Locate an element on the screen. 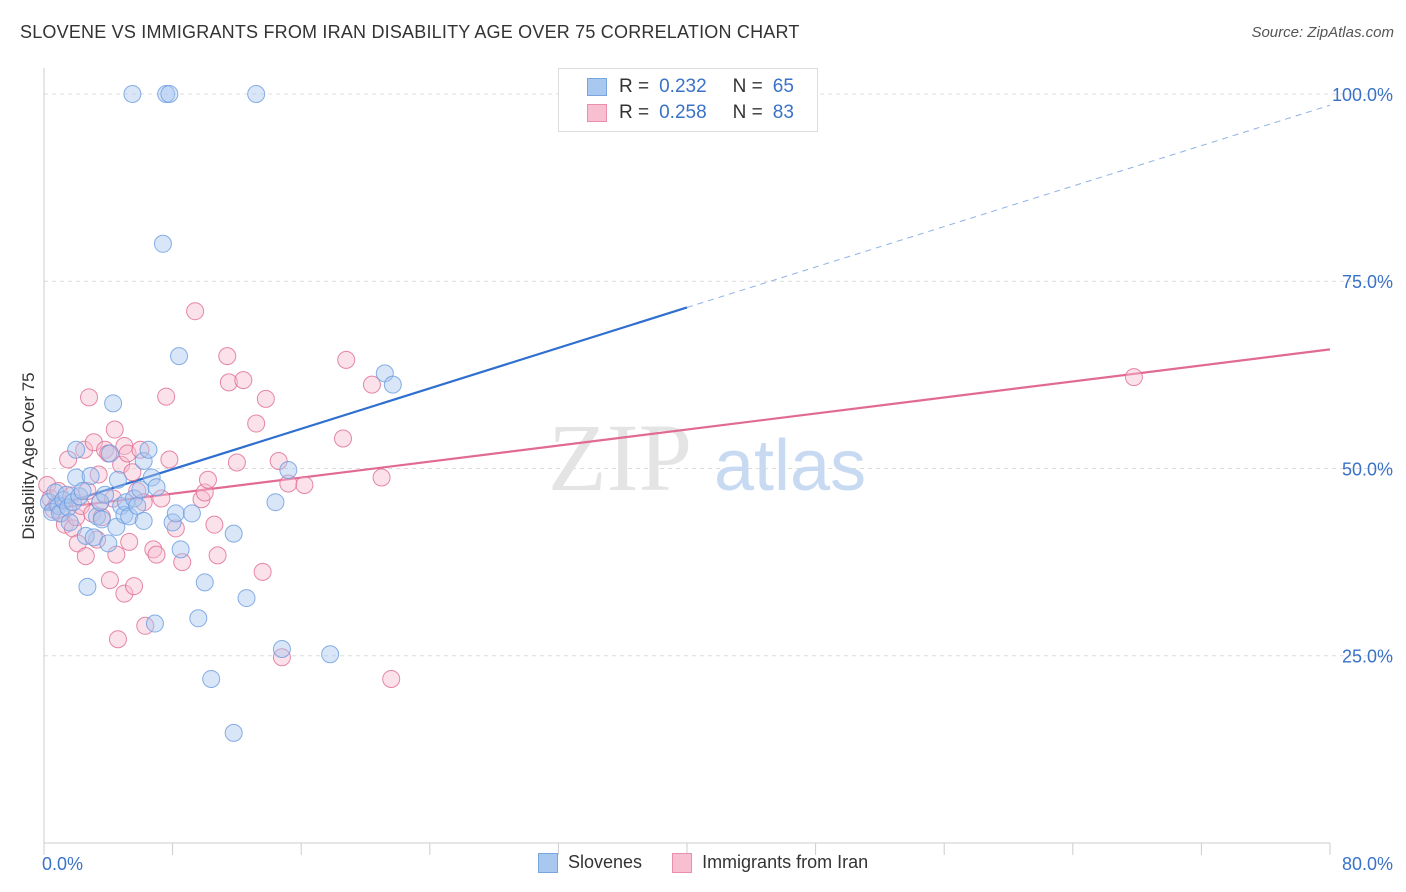  y-tick-label: 25.0% is located at coordinates (1367, 657).